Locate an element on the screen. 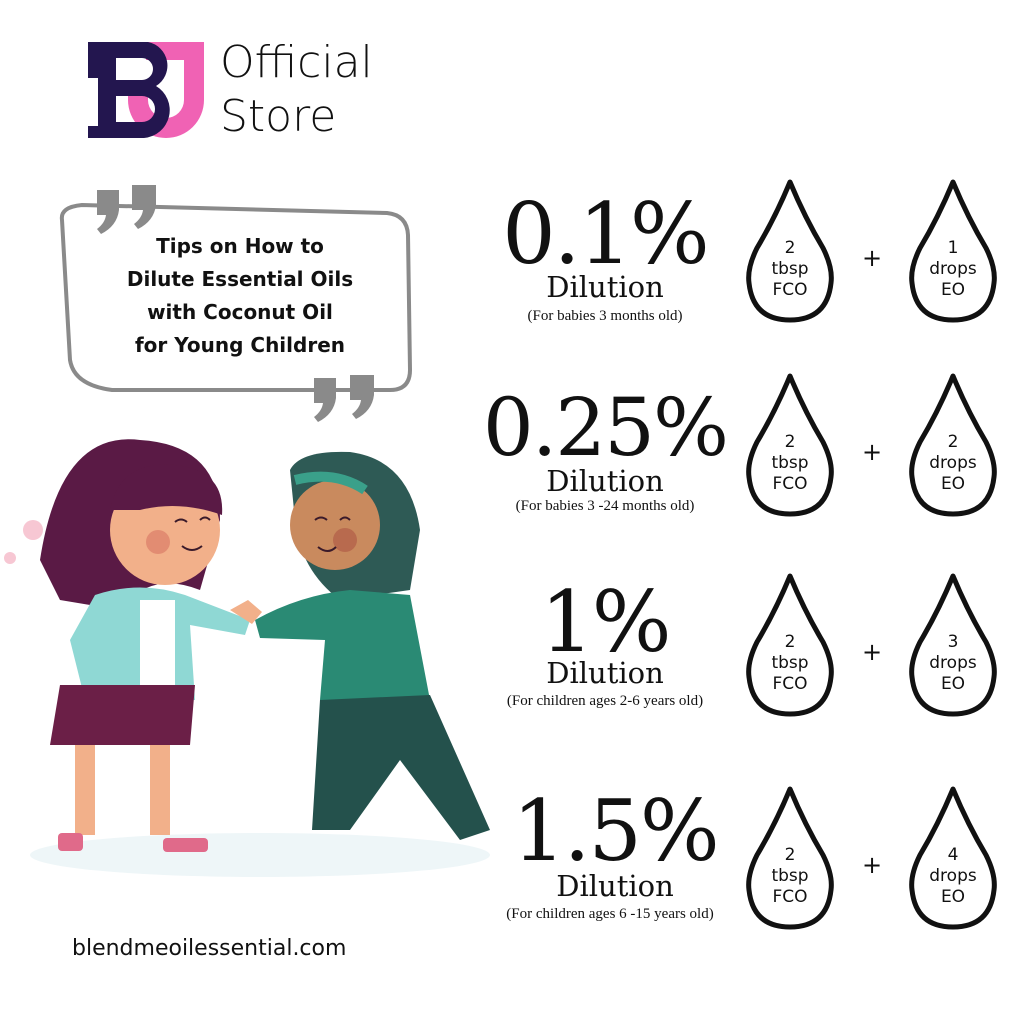 The width and height of the screenshot is (1024, 1024). drop-amount: 1 is located at coordinates (953, 248).